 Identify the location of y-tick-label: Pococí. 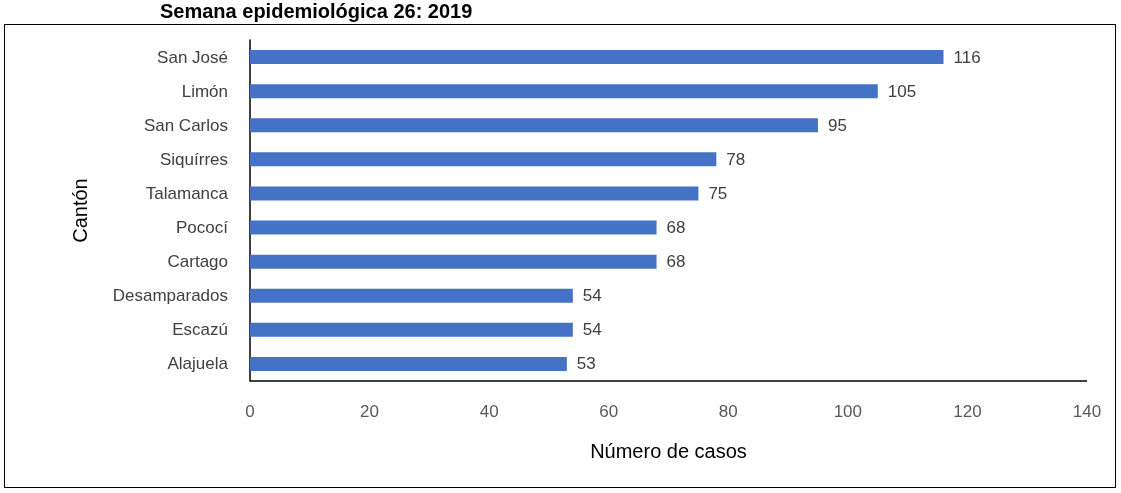
(202, 228).